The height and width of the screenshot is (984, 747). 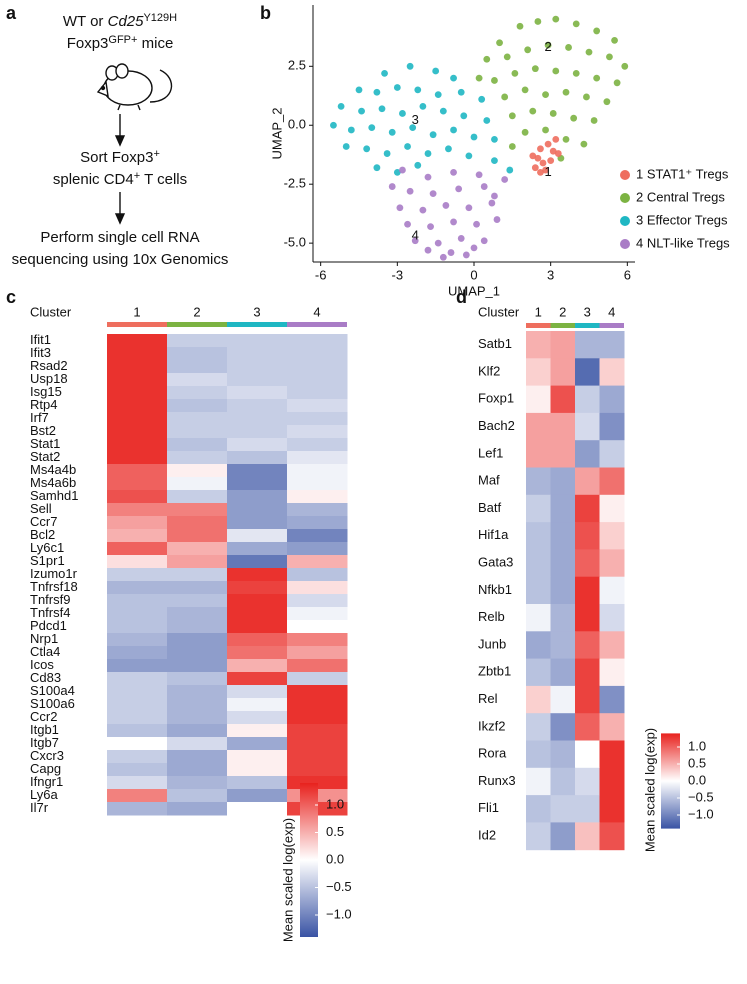 What do you see at coordinates (335, 858) in the screenshot?
I see `colorbar-tick-label: 0.0` at bounding box center [335, 858].